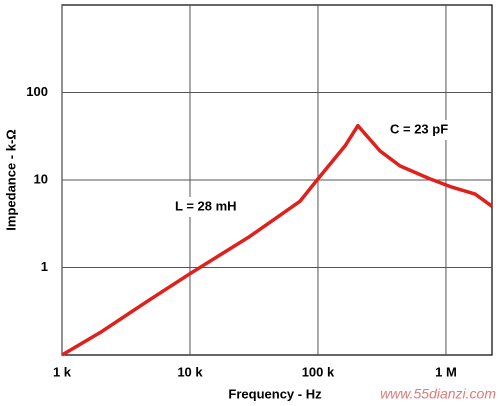 This screenshot has width=500, height=406. I want to click on annotation: C = 23 pF, so click(419, 128).